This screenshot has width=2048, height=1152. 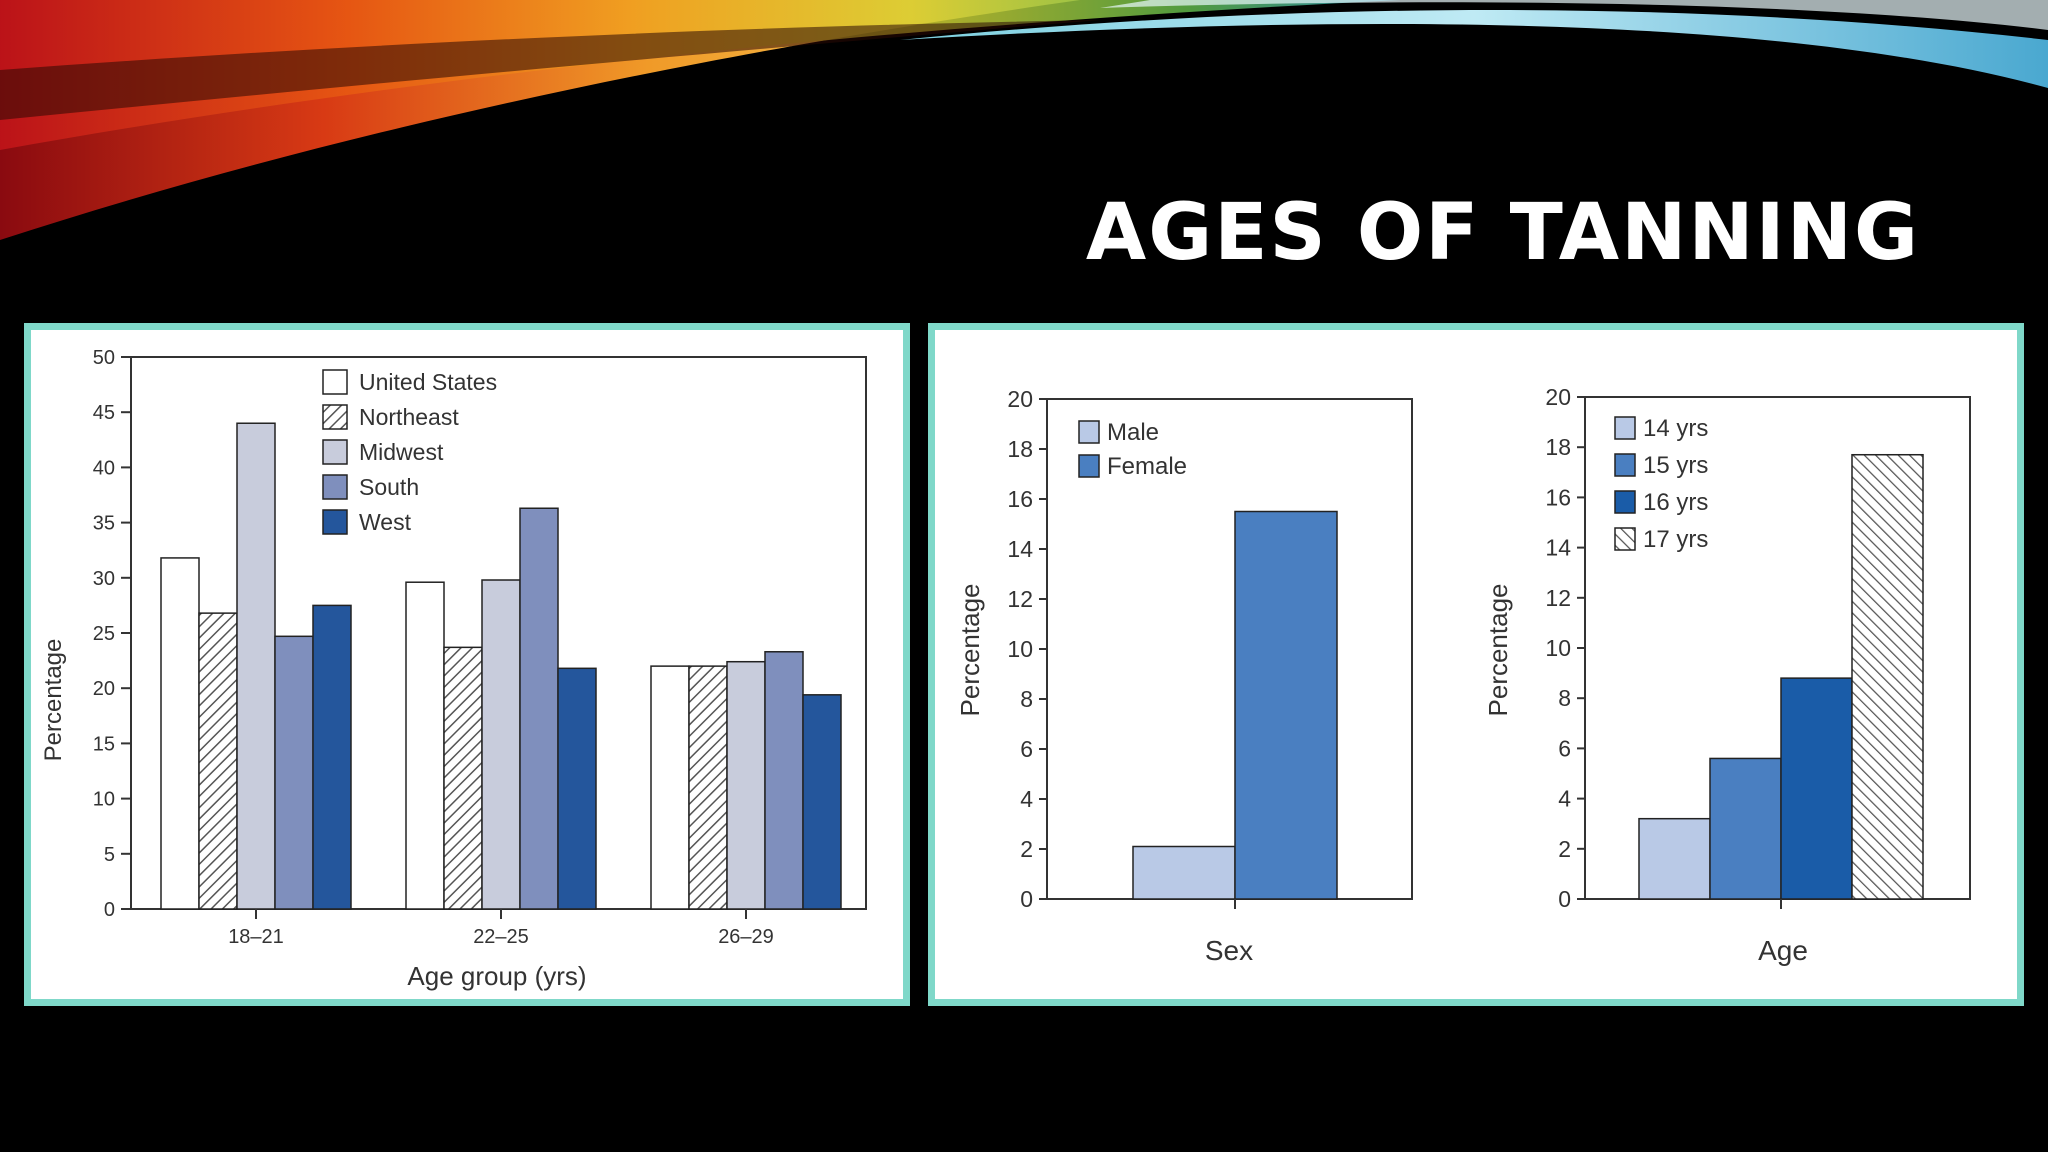 What do you see at coordinates (53, 700) in the screenshot?
I see `y-axis-label: Percentage` at bounding box center [53, 700].